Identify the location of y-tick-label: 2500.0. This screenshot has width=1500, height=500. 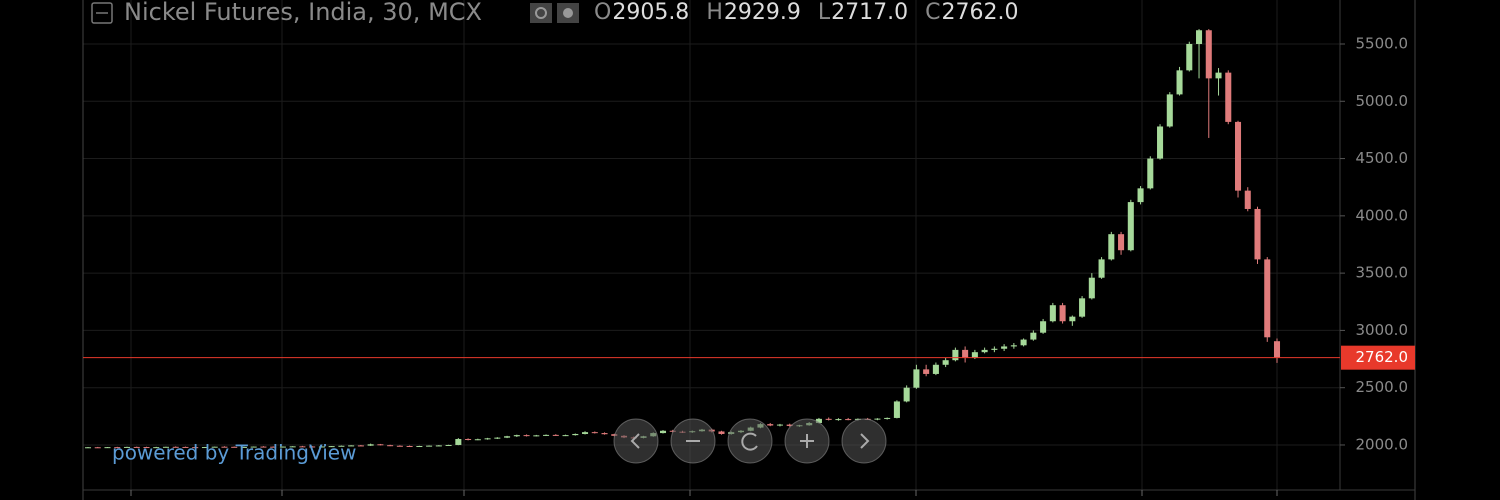
(1382, 387).